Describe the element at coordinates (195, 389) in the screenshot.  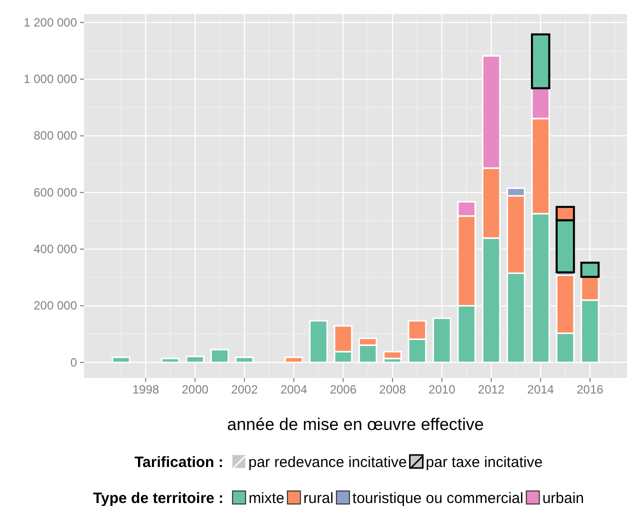
I see `x-tick-label: 2000` at that location.